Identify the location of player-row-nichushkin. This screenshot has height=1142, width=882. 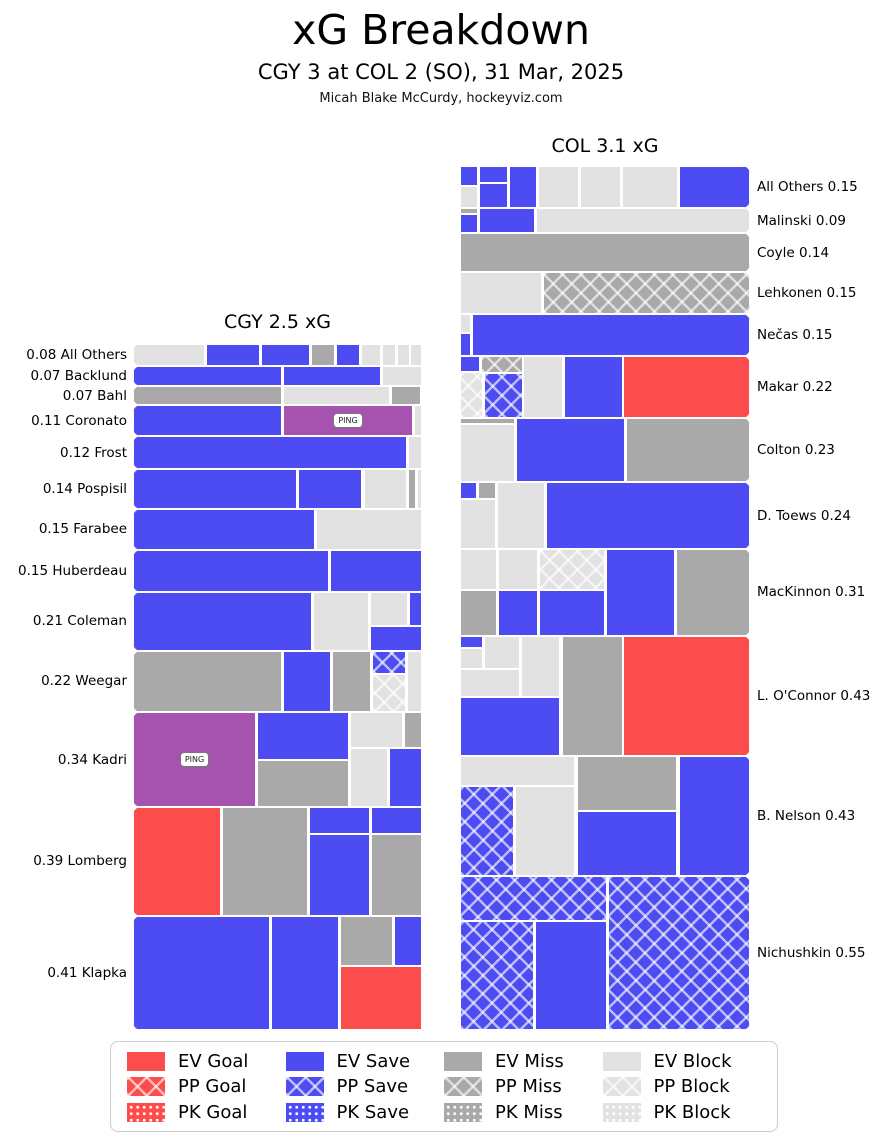
(605, 953).